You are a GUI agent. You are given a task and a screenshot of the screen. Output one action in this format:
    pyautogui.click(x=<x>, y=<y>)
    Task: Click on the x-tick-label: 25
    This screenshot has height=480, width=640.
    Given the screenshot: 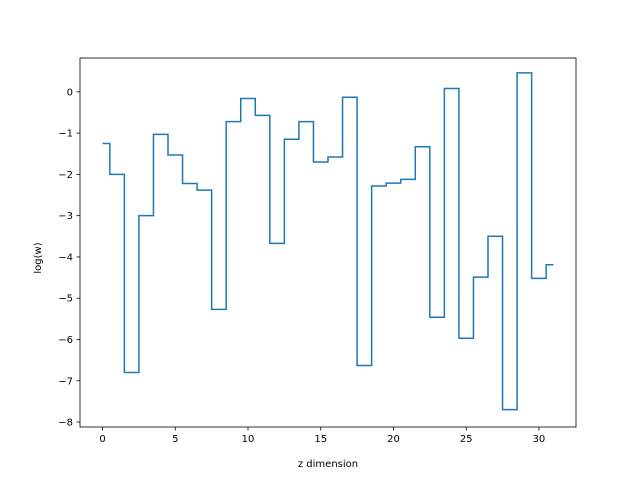 What is the action you would take?
    pyautogui.click(x=466, y=439)
    